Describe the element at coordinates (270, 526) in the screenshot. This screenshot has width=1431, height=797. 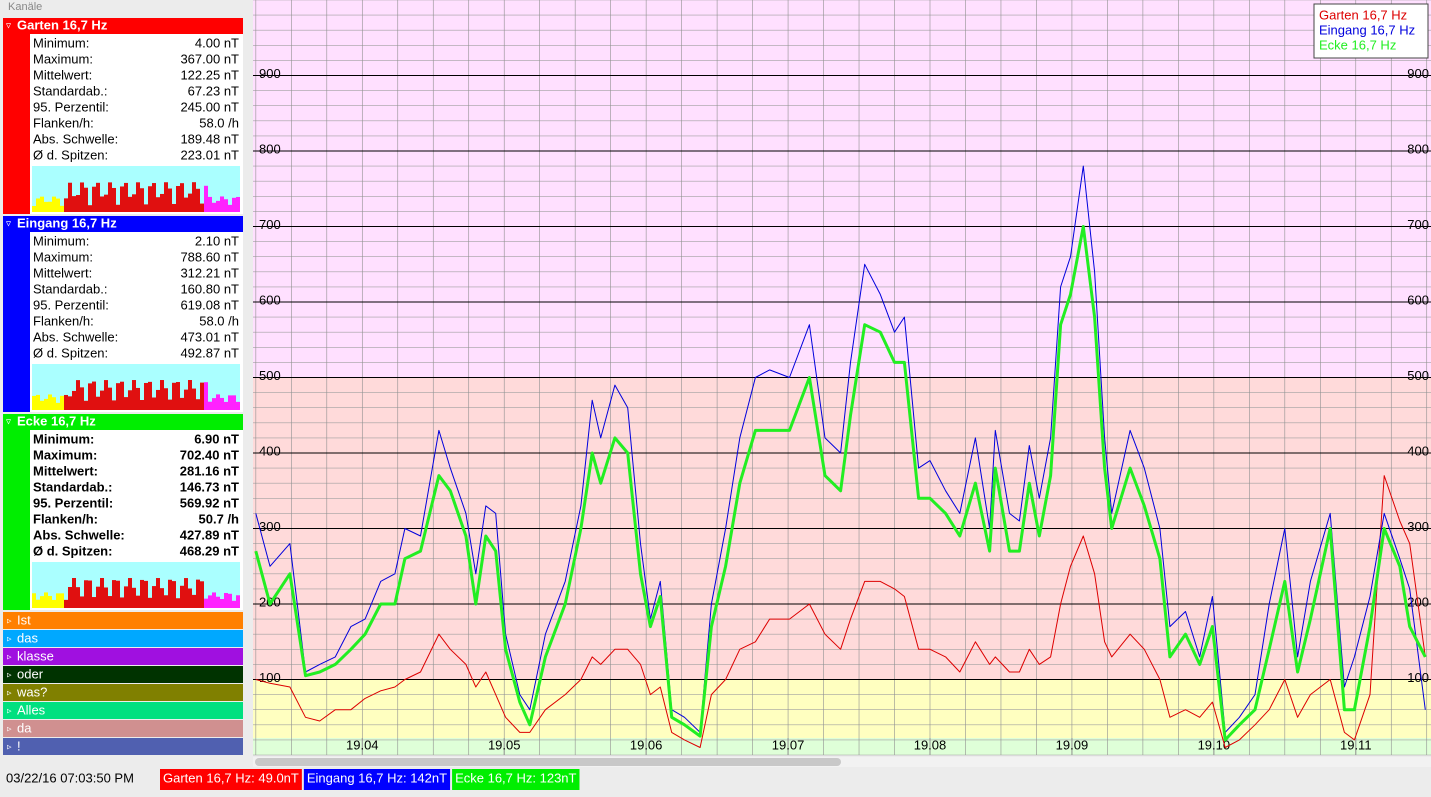
I see `y-tick-label: 300` at that location.